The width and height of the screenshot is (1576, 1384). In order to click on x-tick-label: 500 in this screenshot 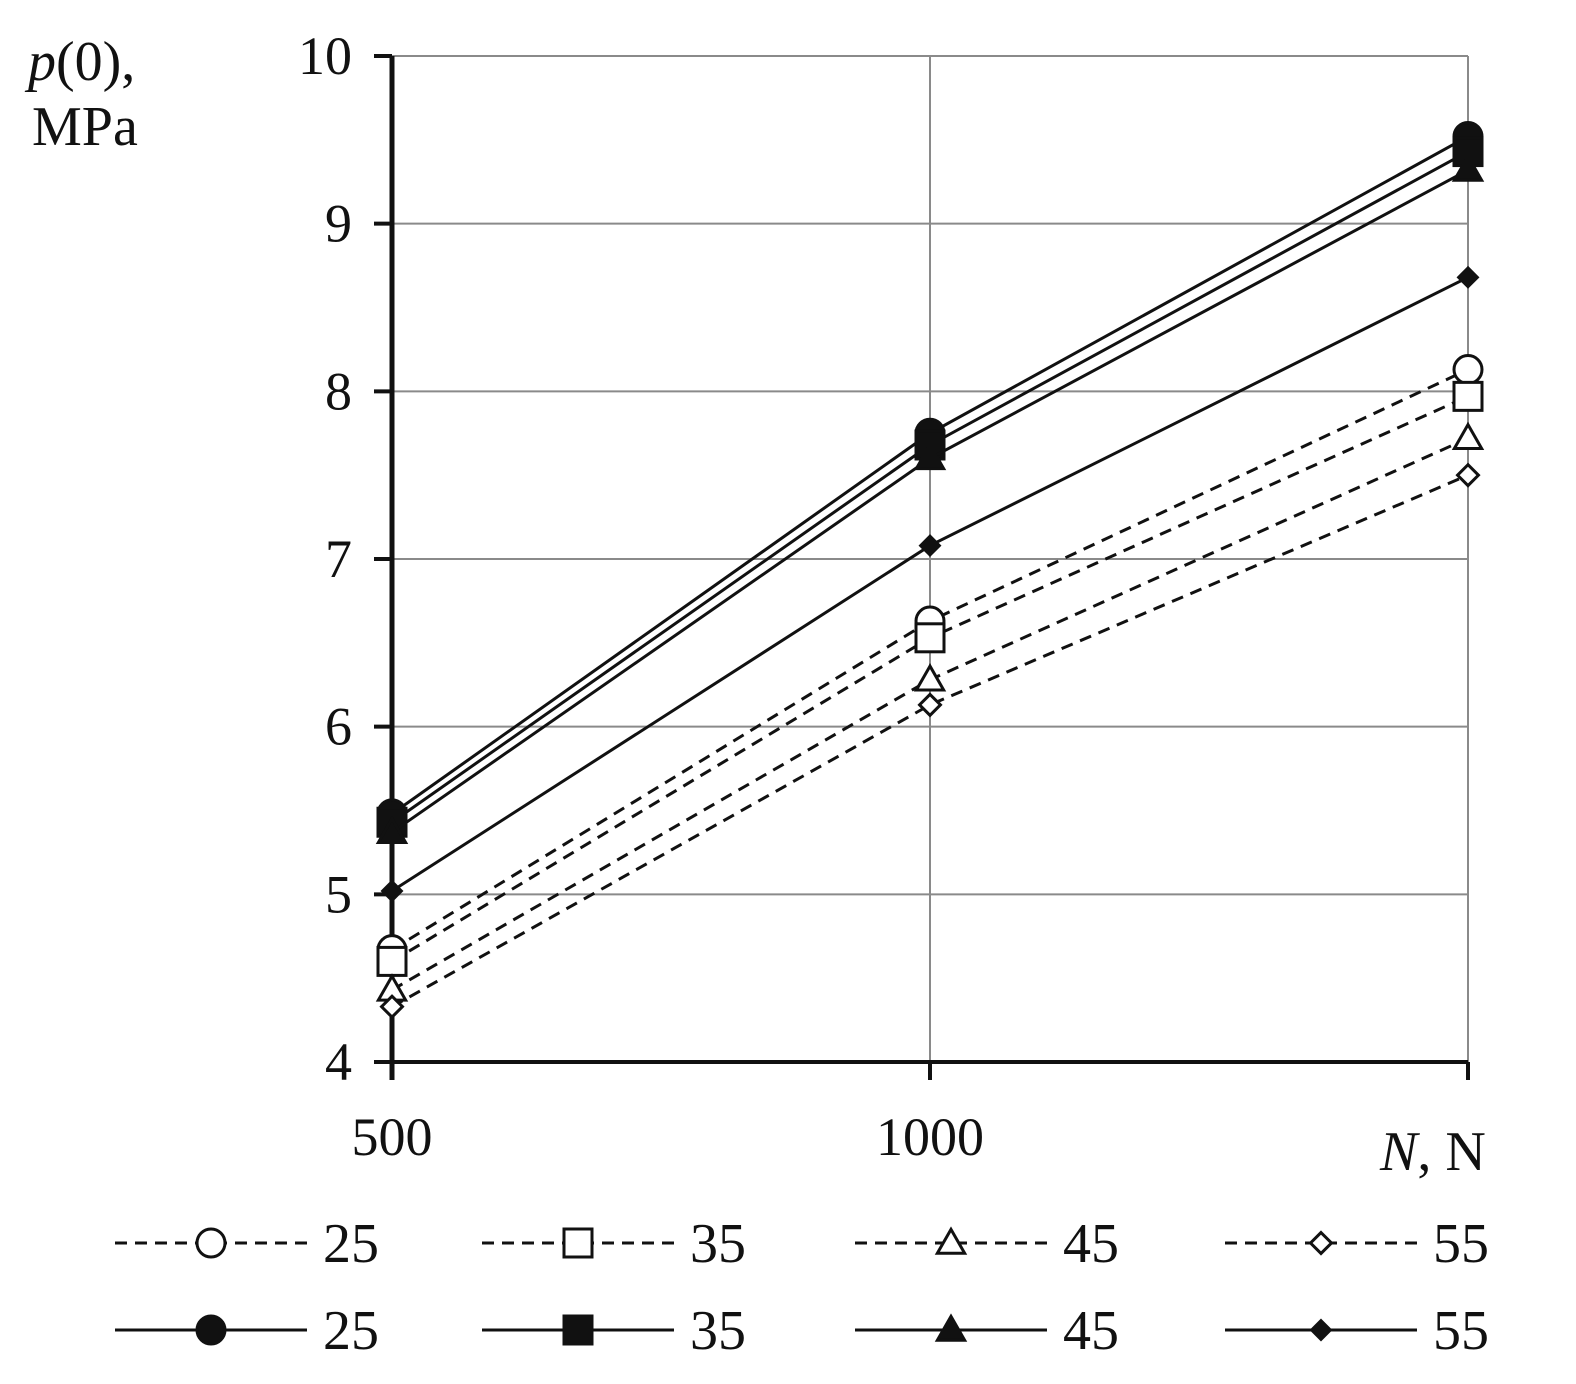, I will do `click(392, 1137)`.